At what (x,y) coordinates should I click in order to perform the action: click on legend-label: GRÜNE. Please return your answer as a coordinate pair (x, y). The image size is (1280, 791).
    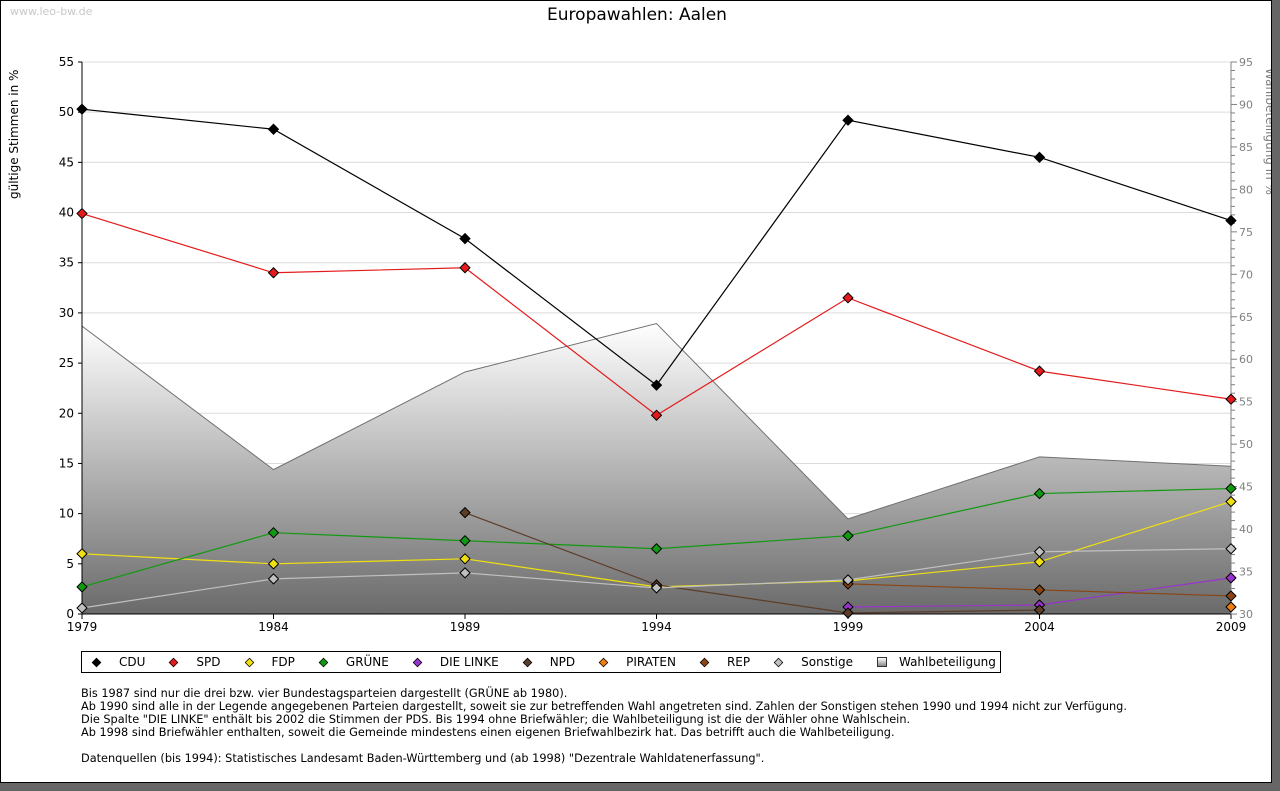
    Looking at the image, I should click on (367, 662).